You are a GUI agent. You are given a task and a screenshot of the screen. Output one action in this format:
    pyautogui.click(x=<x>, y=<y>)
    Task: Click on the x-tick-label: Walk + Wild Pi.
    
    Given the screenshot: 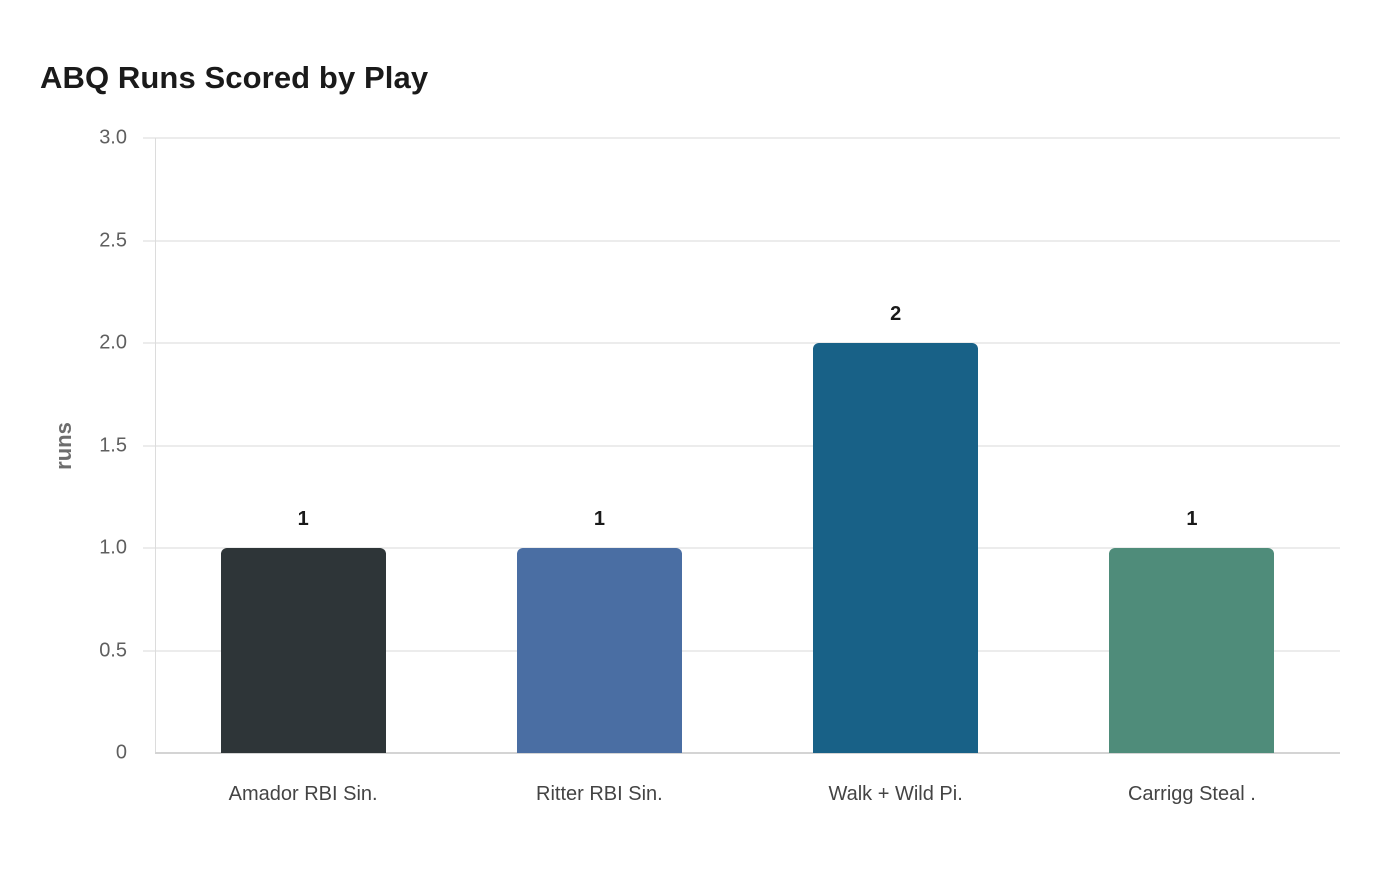 What is the action you would take?
    pyautogui.click(x=895, y=794)
    